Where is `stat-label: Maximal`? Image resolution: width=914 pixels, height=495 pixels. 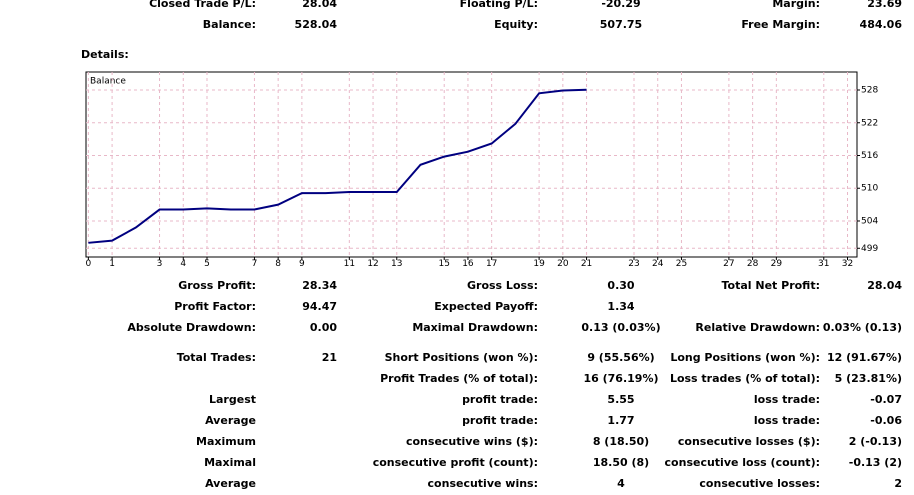 stat-label: Maximal is located at coordinates (230, 462).